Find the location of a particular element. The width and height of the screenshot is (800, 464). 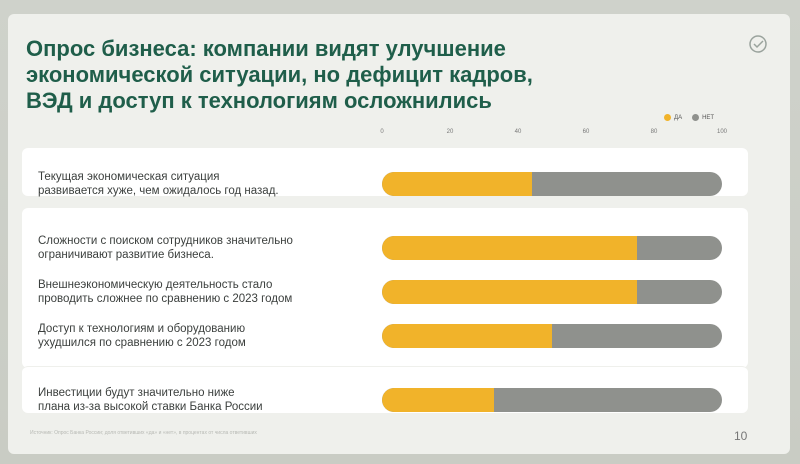

category-label-line: Текущая экономическая ситуация is located at coordinates (129, 177).